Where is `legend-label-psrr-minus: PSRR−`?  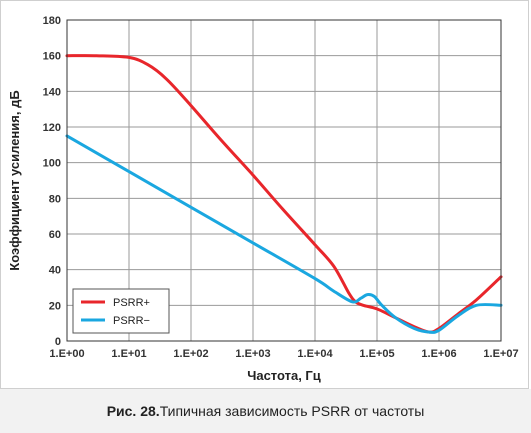
legend-label-psrr-minus: PSRR− is located at coordinates (131, 321).